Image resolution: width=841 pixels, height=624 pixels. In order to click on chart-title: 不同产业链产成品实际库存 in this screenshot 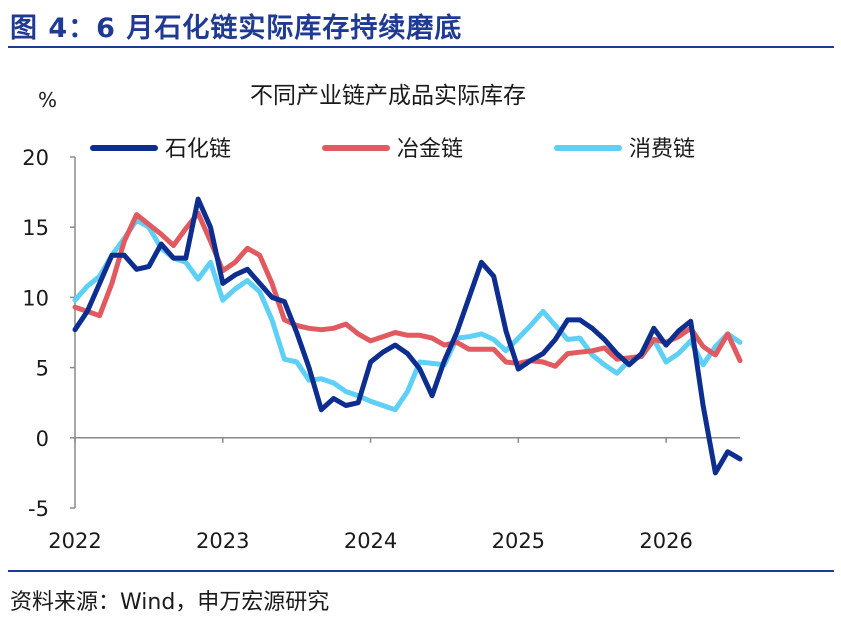, I will do `click(388, 96)`.